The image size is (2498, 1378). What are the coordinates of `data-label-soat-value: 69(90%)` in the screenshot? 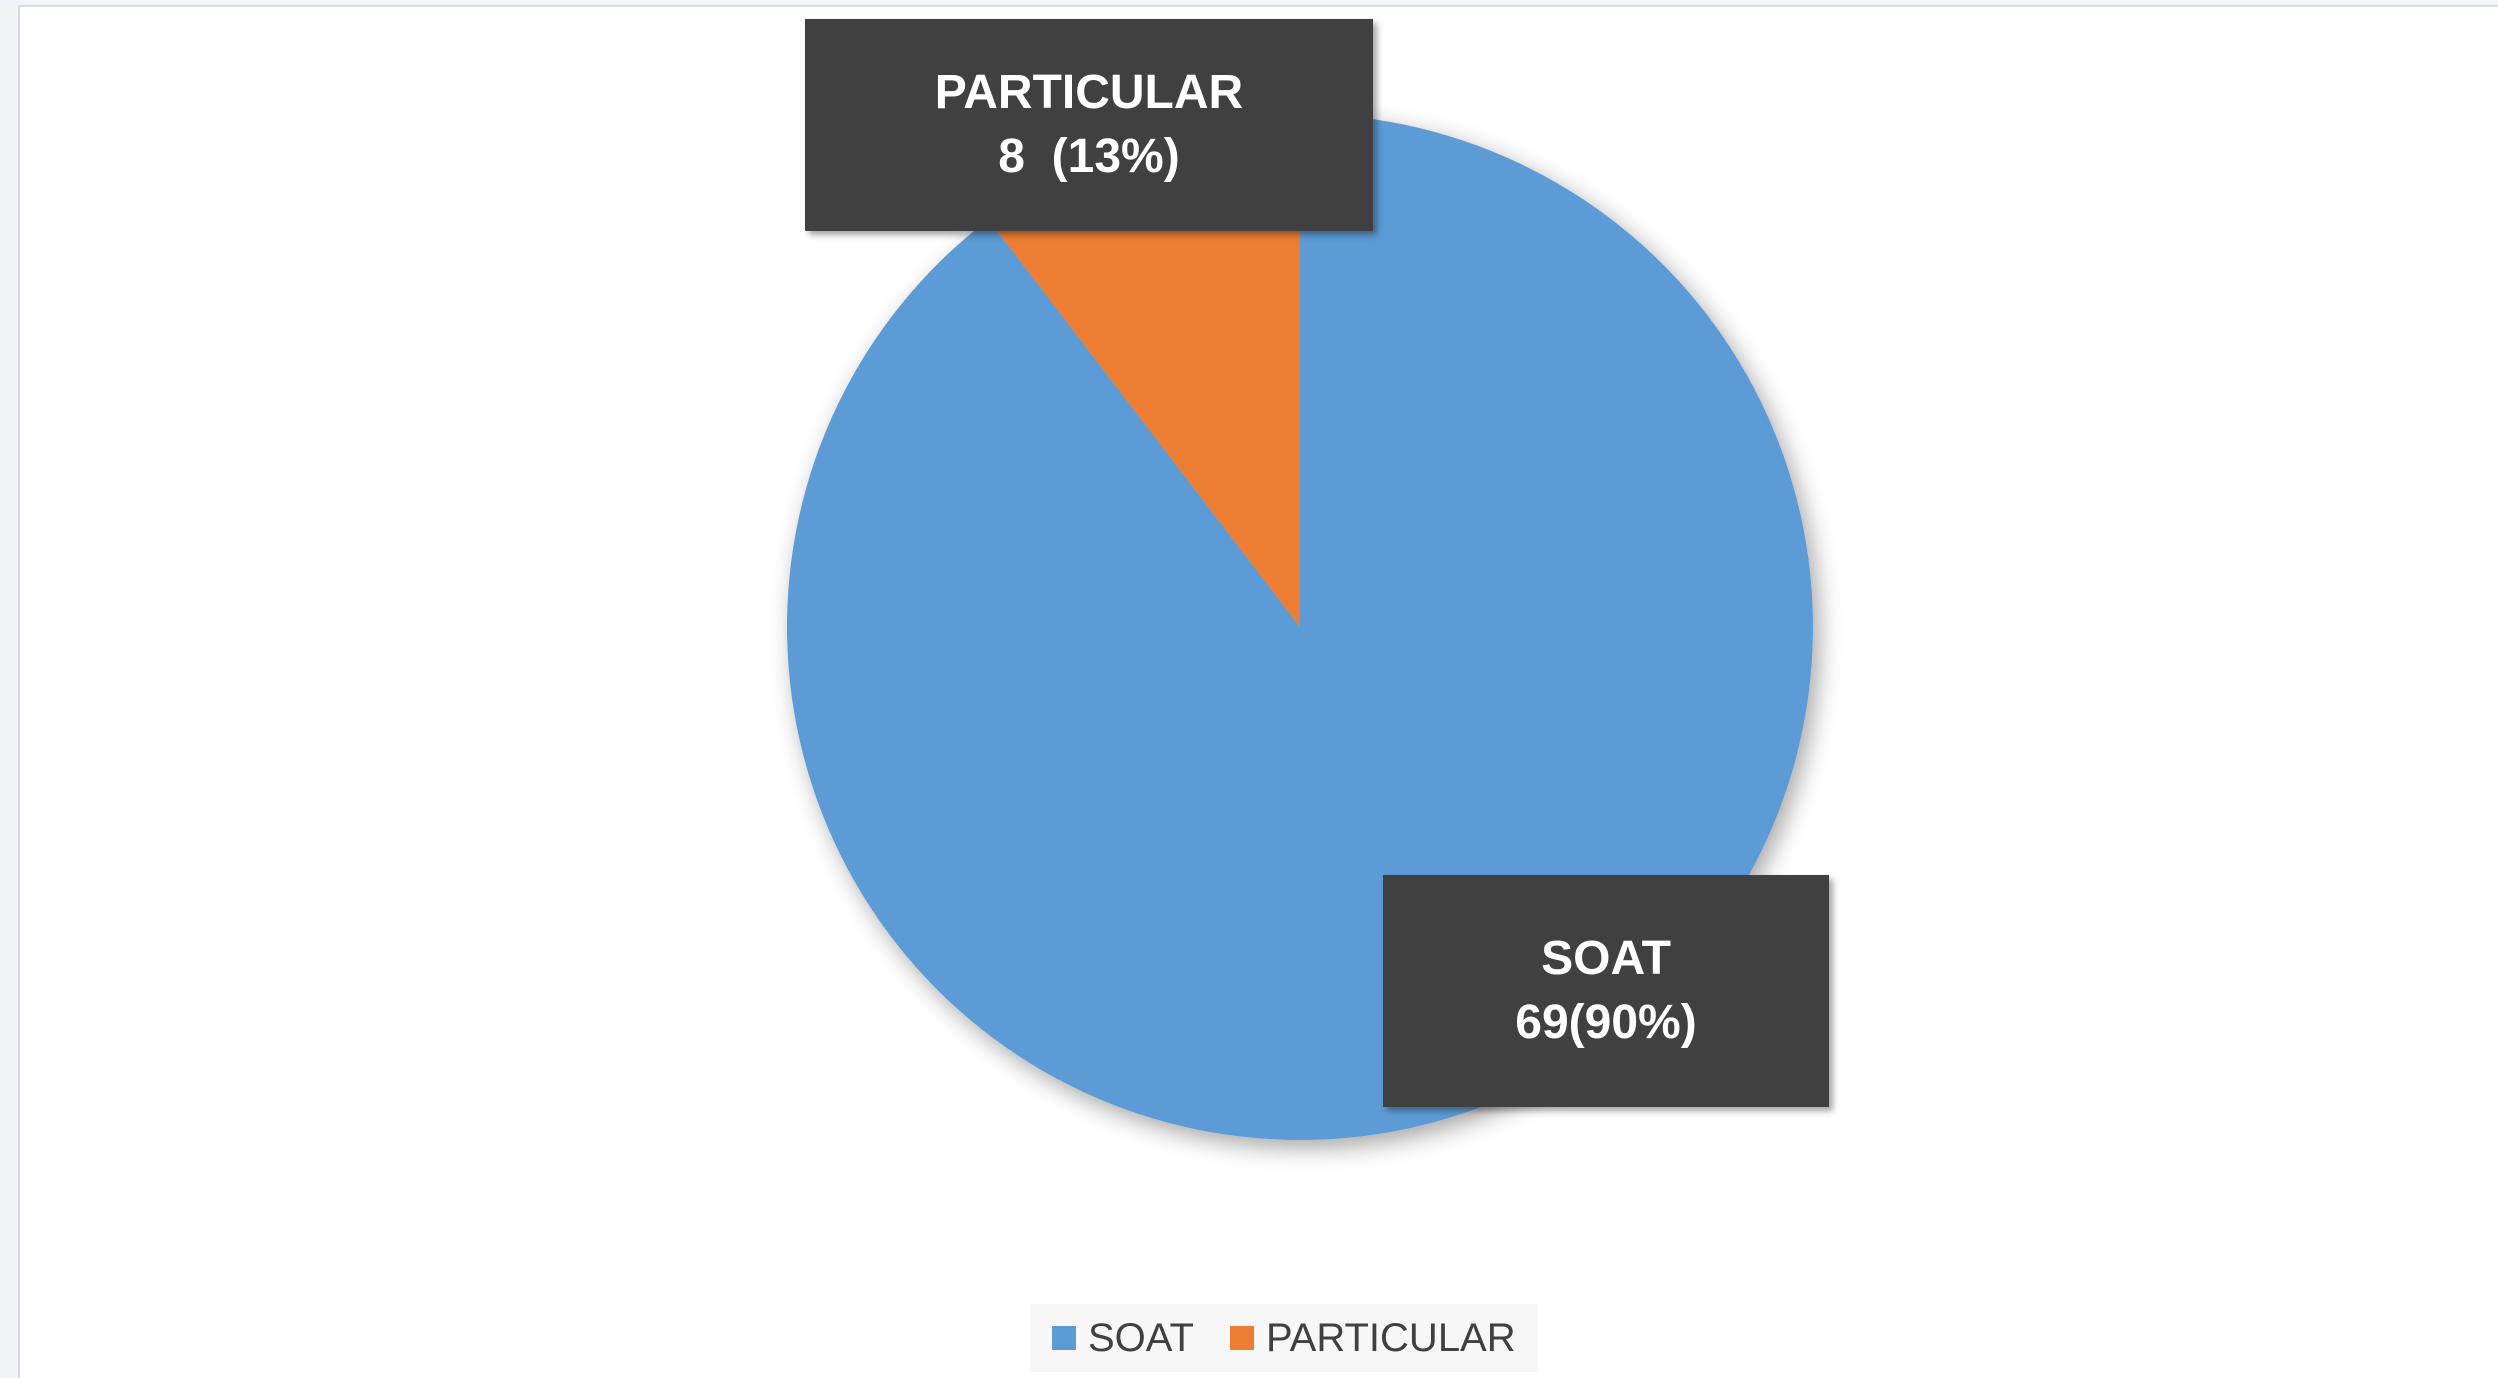 It's located at (1606, 1022).